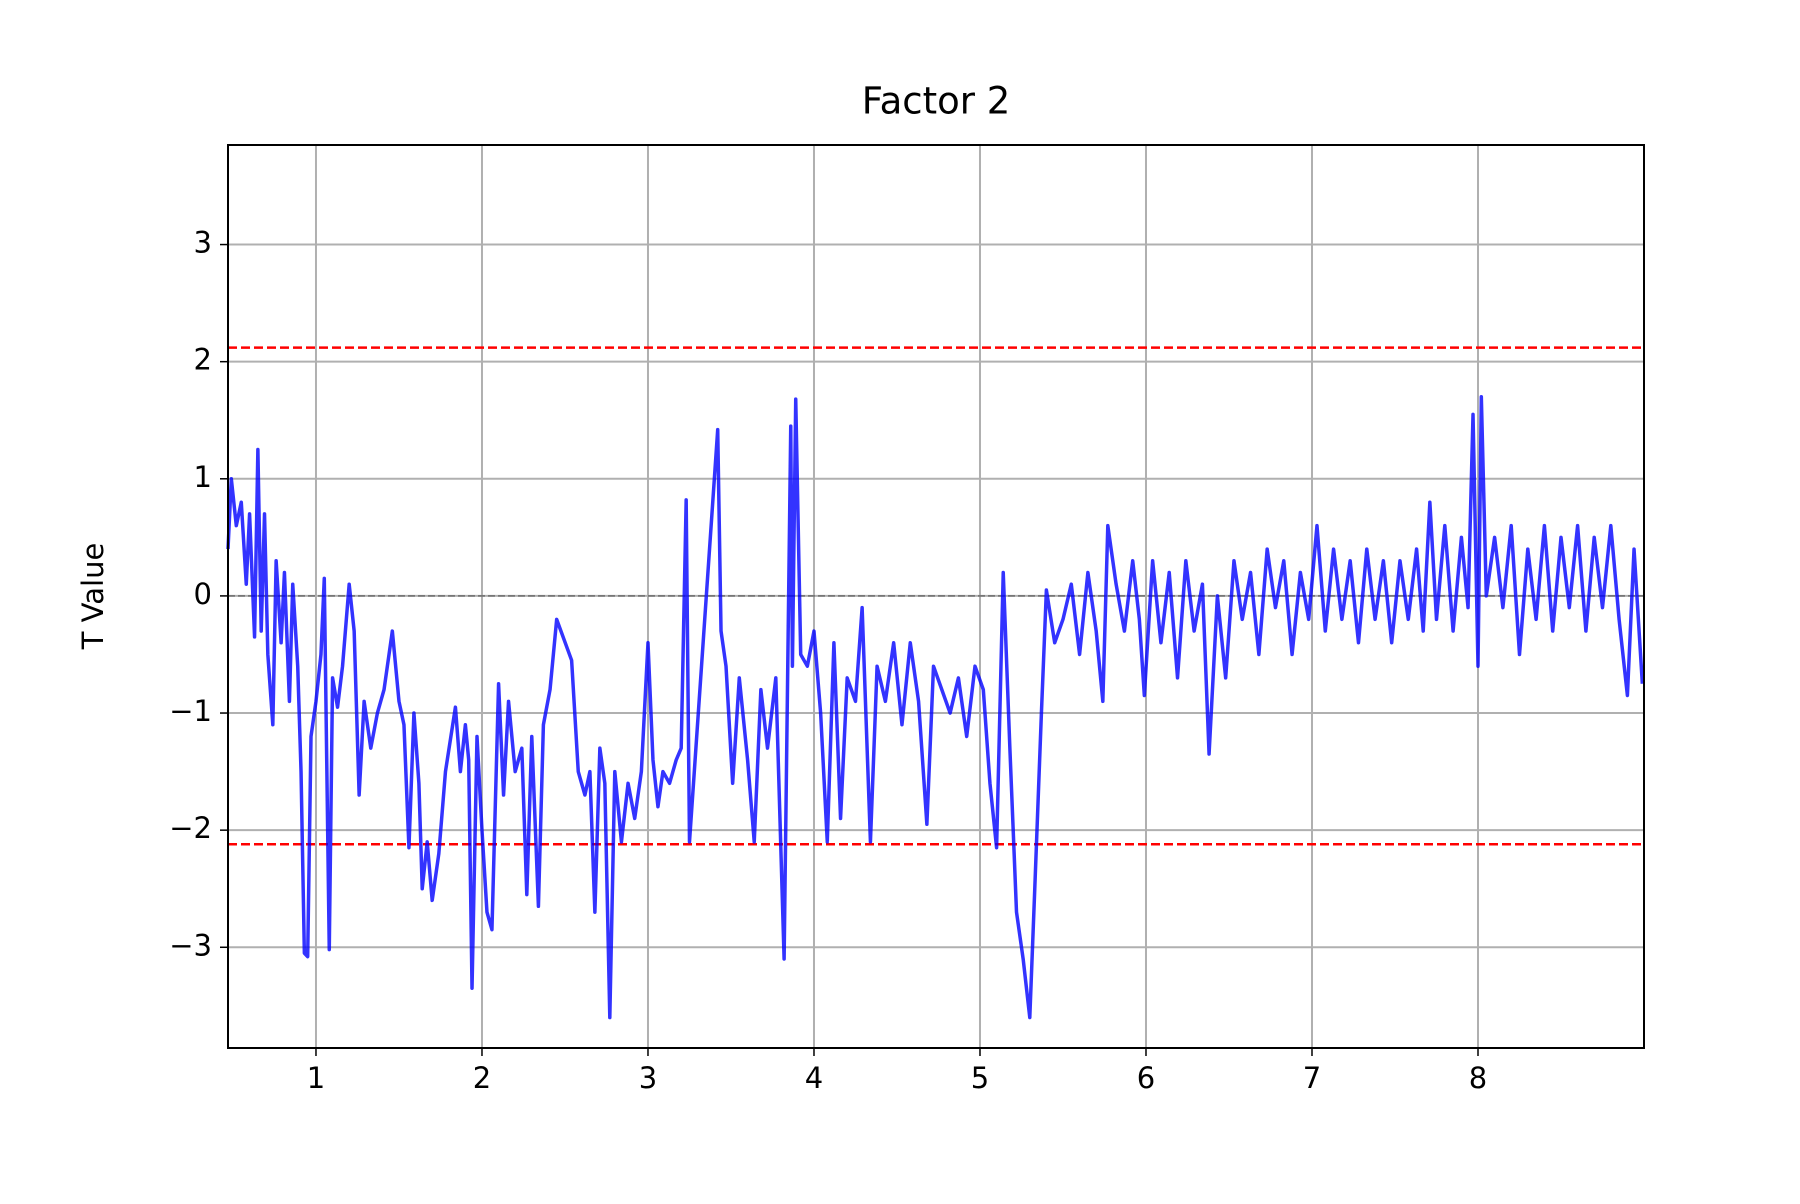 The height and width of the screenshot is (1204, 1800). I want to click on x-tick-label: 5, so click(980, 1078).